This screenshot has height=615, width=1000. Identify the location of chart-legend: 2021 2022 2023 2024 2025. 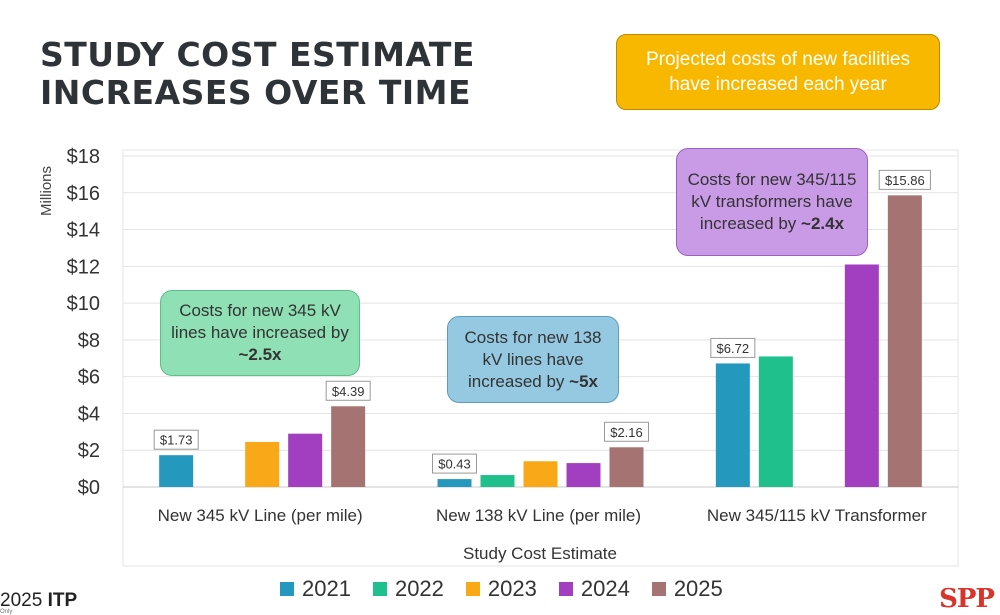
(501, 589).